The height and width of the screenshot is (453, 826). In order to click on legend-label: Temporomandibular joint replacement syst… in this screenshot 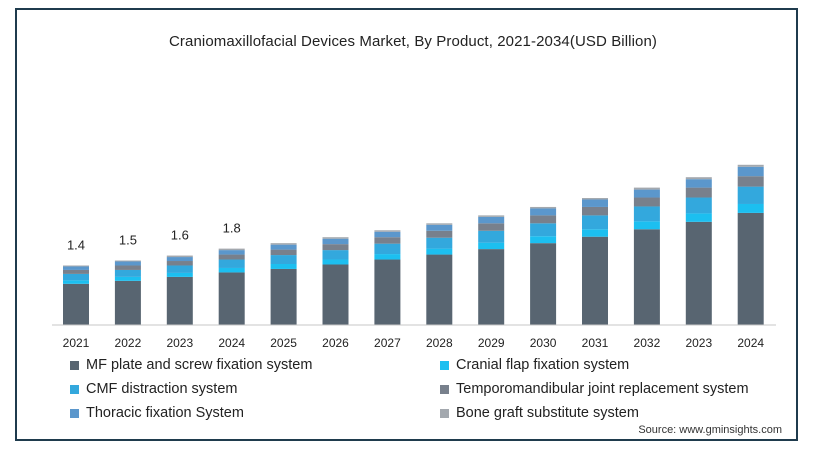, I will do `click(602, 389)`.